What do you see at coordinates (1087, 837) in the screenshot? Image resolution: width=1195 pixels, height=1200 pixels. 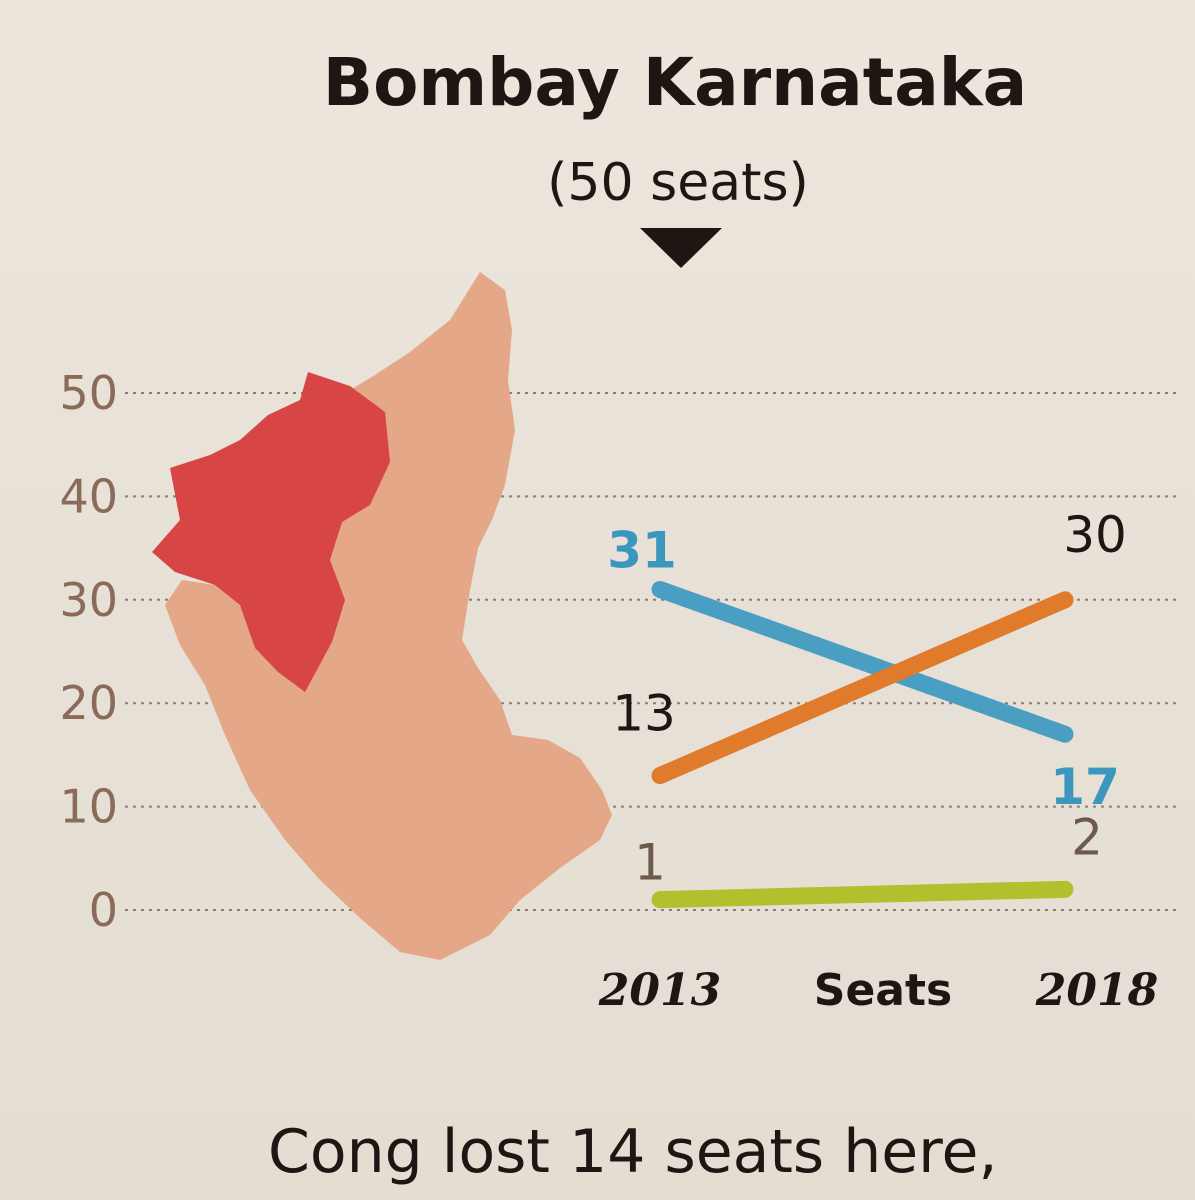 I see `data-label: 2` at bounding box center [1087, 837].